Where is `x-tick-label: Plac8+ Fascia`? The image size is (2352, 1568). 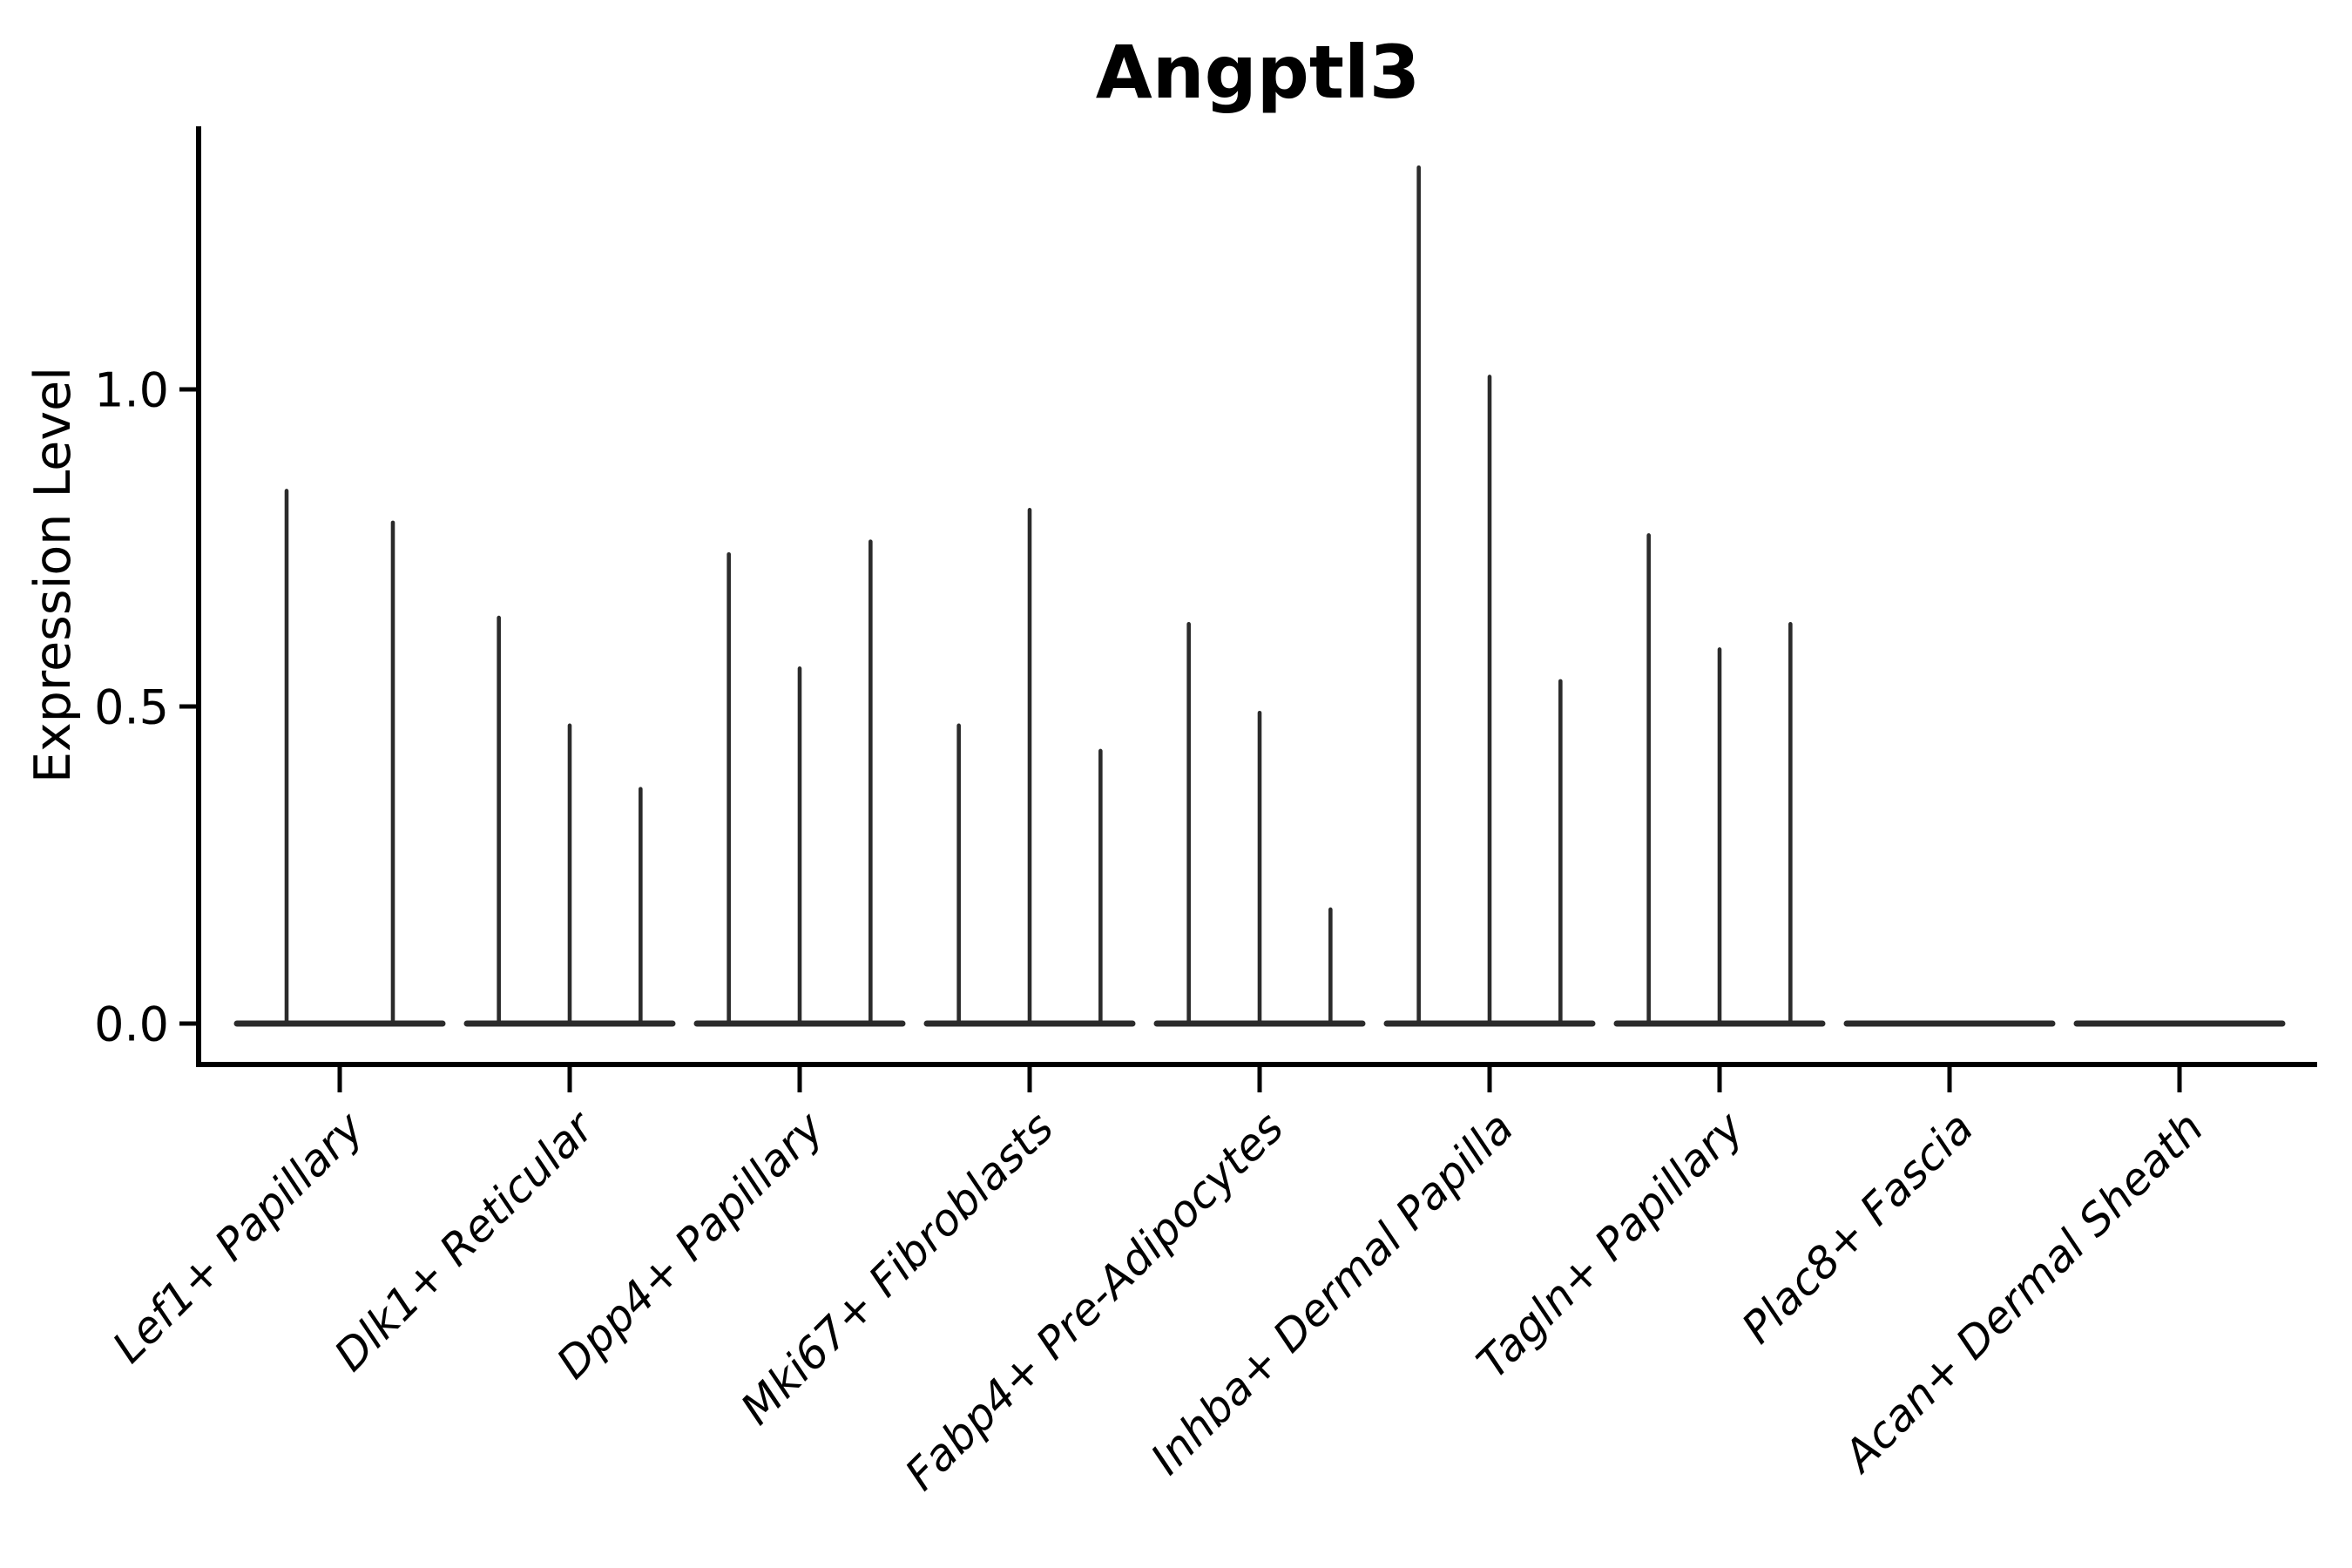
x-tick-label: Plac8+ Fascia is located at coordinates (1859, 1227).